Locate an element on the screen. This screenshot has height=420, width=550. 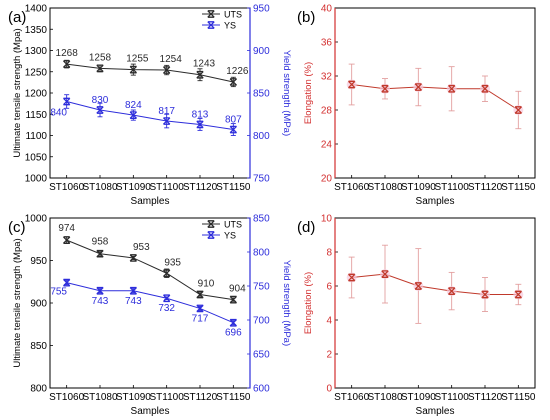
y-tick-label: 10 is located at coordinates (327, 219).